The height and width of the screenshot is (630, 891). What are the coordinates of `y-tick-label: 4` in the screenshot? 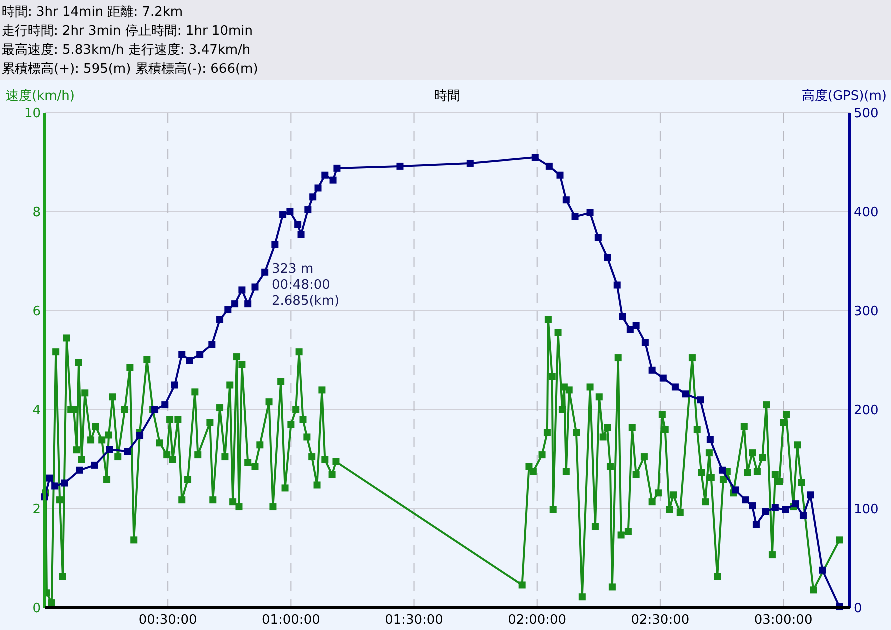 It's located at (36, 411).